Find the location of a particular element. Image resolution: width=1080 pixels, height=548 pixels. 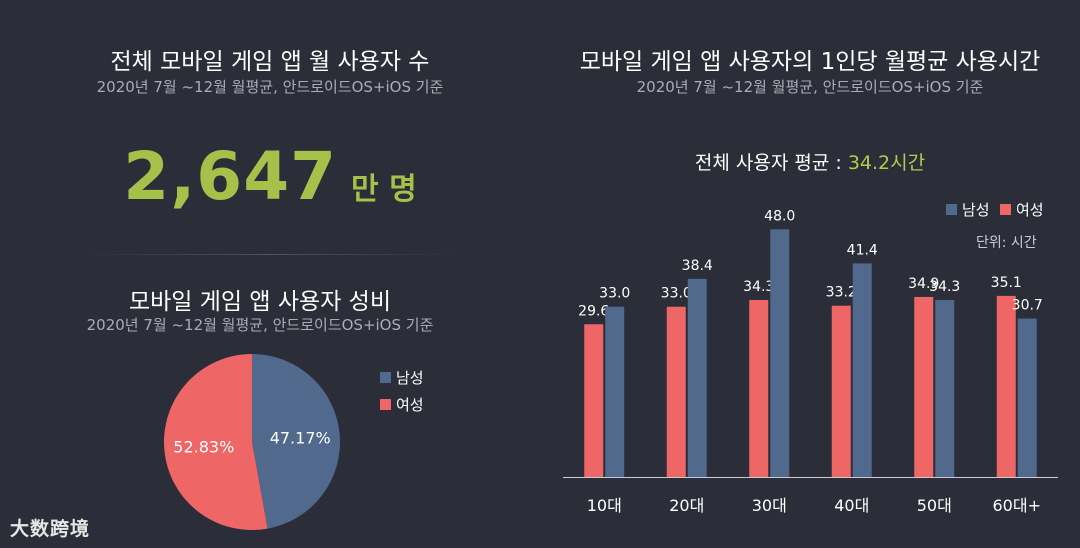

gender-ratio-subtitle: 2020년 7월 ~12월 월평균, 안드로이드OS+iOS 기준 is located at coordinates (260, 325).